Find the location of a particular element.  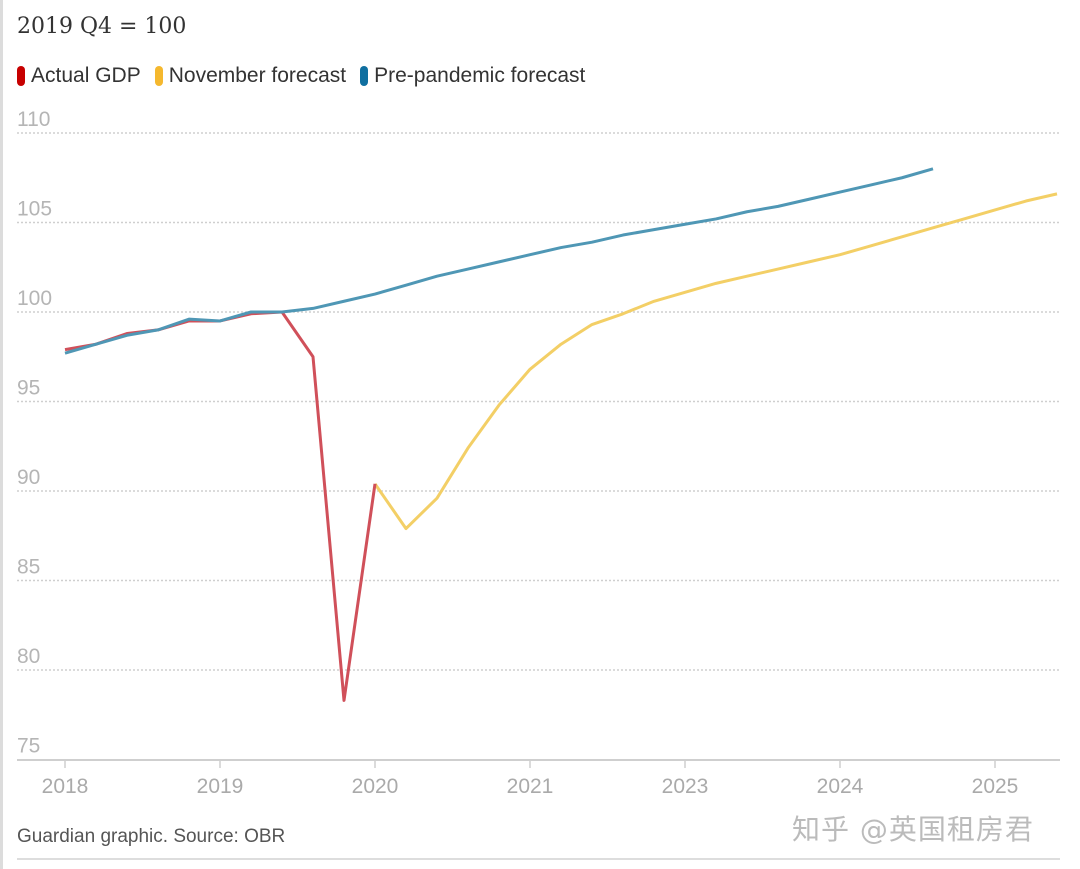

x-tick-label: 2021 is located at coordinates (530, 786).